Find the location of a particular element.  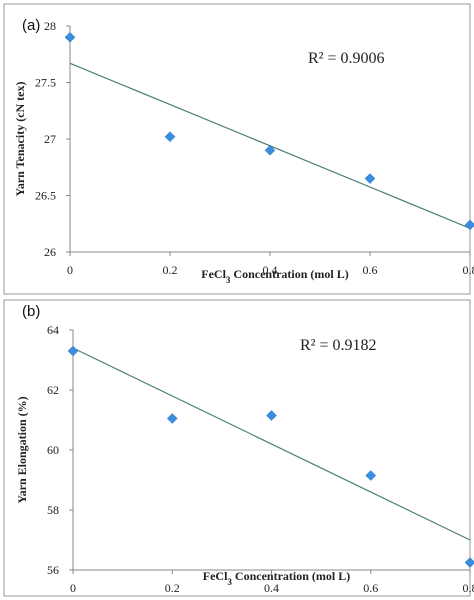

panel-label: (a) is located at coordinates (31, 25).